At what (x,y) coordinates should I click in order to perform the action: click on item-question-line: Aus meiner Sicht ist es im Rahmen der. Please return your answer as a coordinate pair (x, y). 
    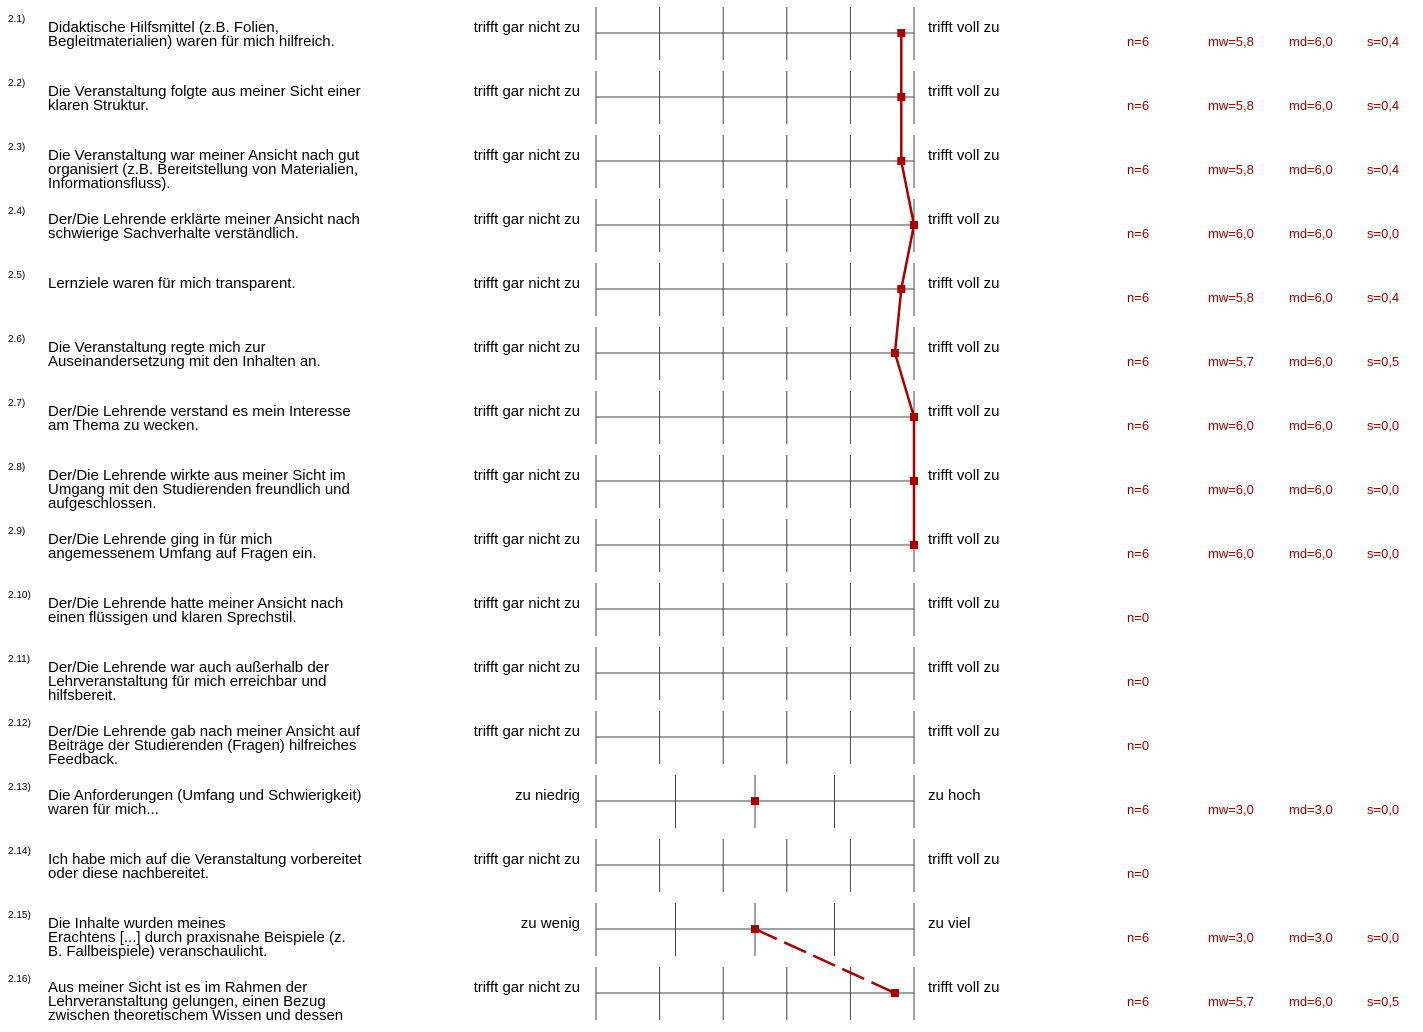
    Looking at the image, I should click on (177, 987).